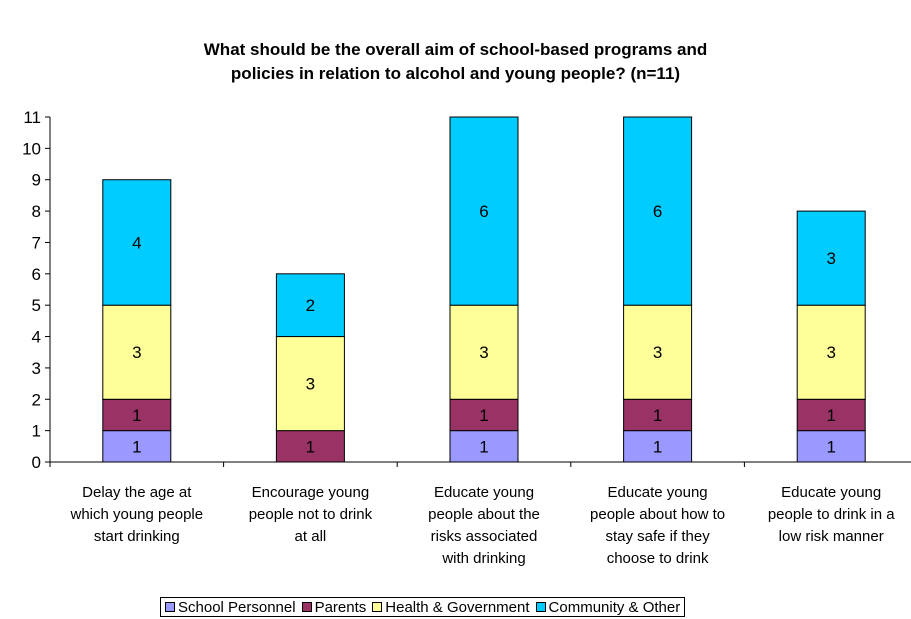 This screenshot has width=911, height=619. I want to click on y-tick-label: 9, so click(36, 180).